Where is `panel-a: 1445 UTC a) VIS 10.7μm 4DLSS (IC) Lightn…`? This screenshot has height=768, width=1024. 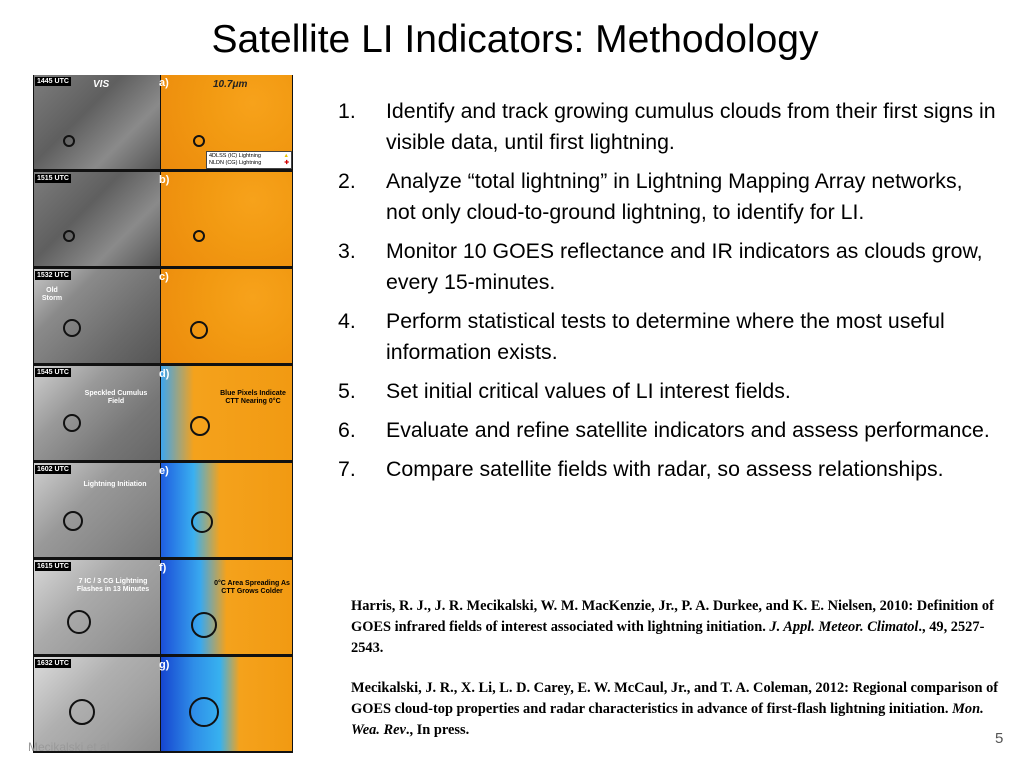 panel-a: 1445 UTC a) VIS 10.7μm 4DLSS (IC) Lightn… is located at coordinates (163, 123).